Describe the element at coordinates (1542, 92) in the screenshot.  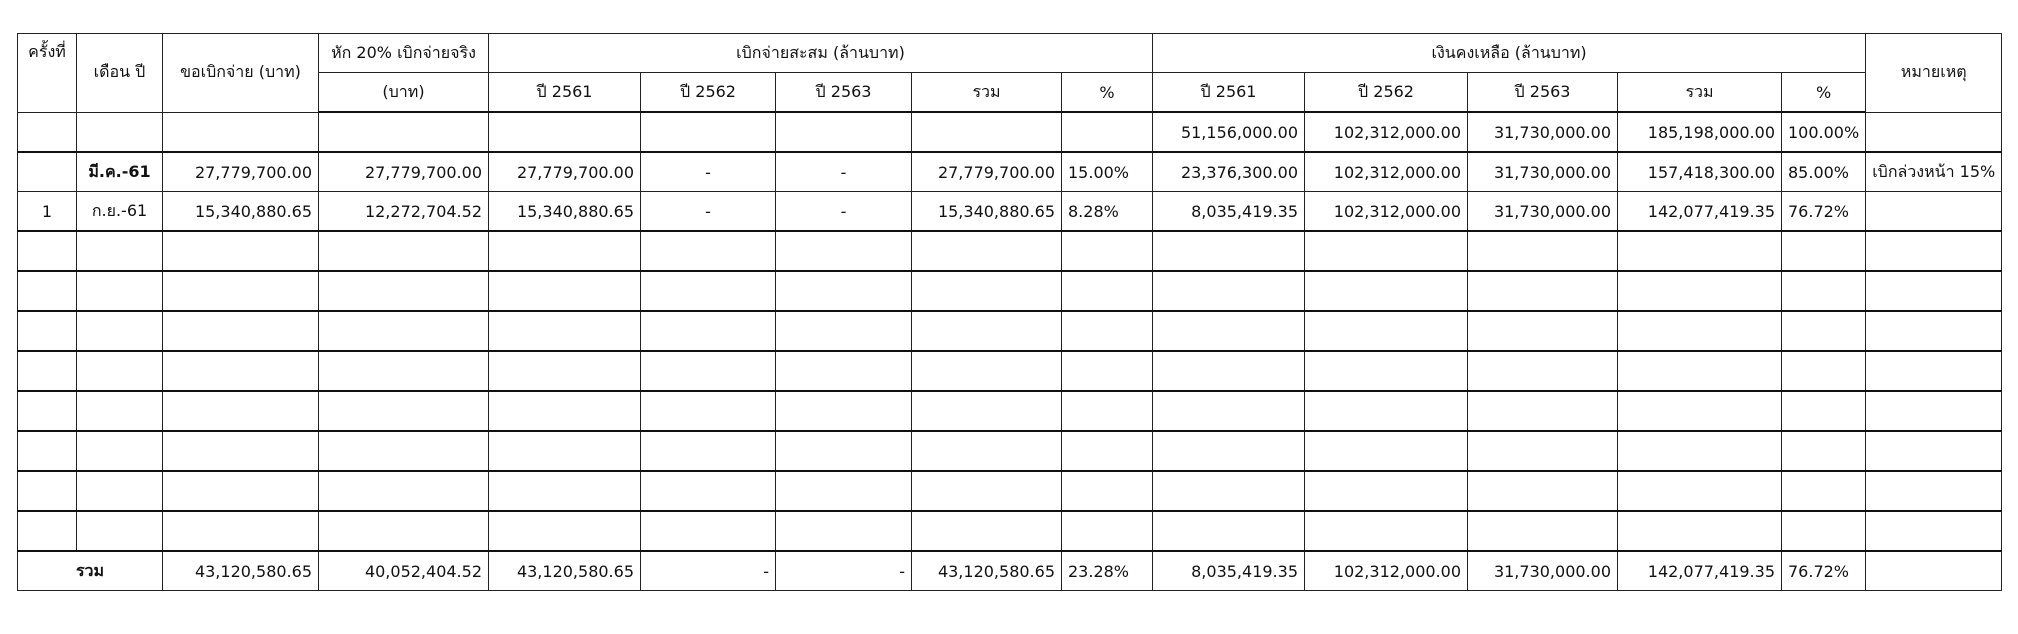
I see `header-bal-2563: ปี 2563` at that location.